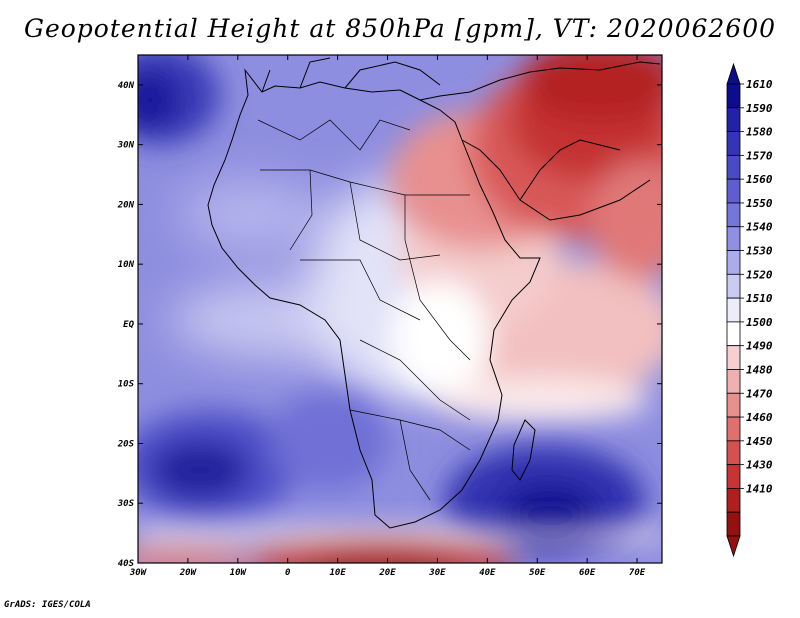 This screenshot has width=800, height=618. Describe the element at coordinates (126, 265) in the screenshot. I see `lat-tick-label: 10N` at that location.